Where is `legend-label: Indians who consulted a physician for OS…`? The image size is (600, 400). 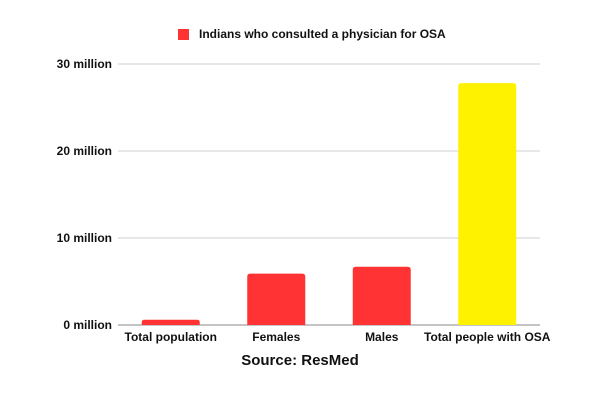 legend-label: Indians who consulted a physician for OS… is located at coordinates (322, 34).